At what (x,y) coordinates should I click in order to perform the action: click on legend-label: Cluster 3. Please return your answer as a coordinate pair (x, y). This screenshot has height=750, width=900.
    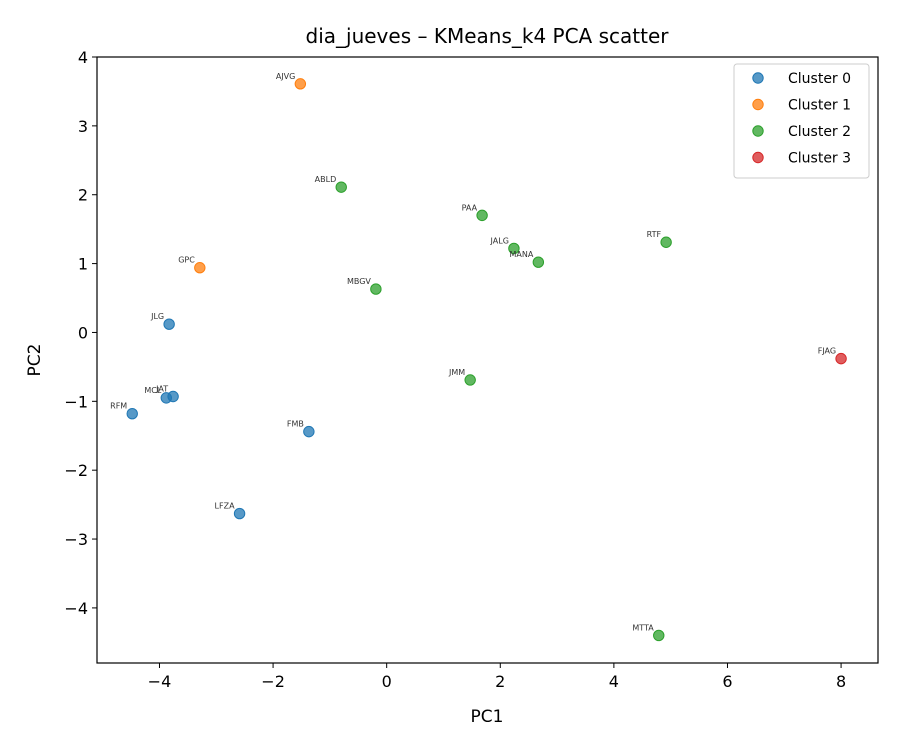
    Looking at the image, I should click on (819, 159).